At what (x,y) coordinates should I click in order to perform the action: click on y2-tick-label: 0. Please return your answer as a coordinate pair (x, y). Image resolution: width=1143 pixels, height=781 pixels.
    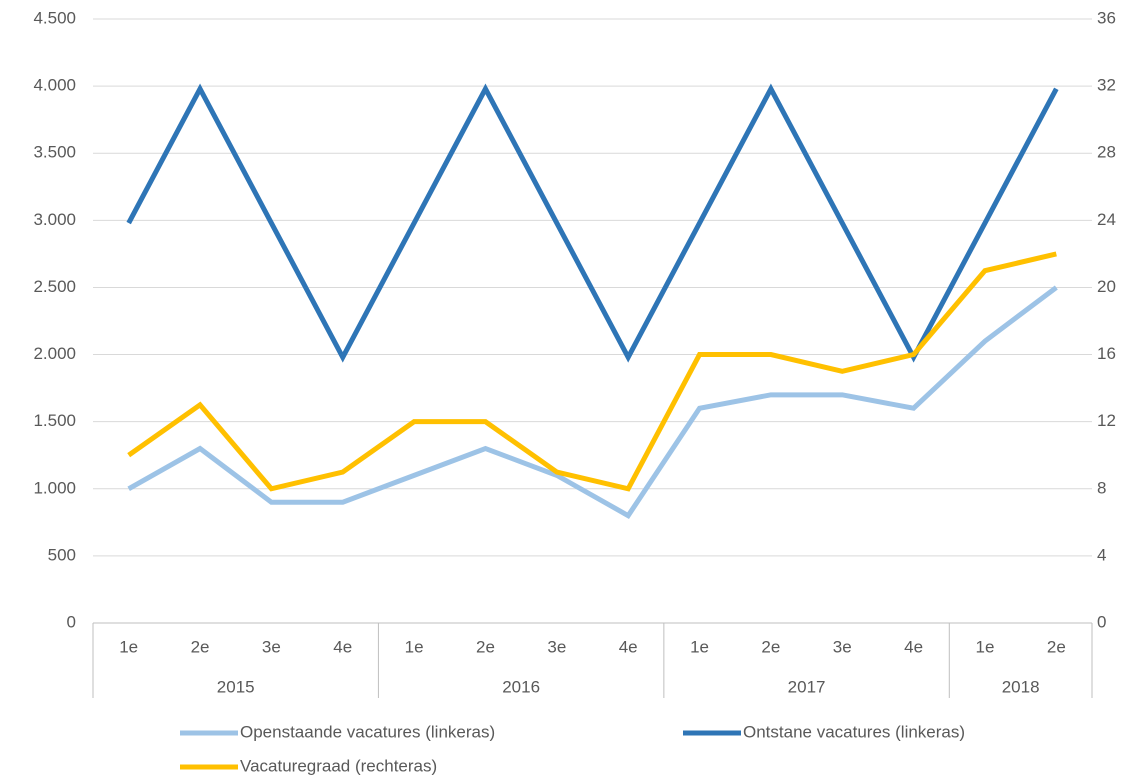
    Looking at the image, I should click on (1101, 621).